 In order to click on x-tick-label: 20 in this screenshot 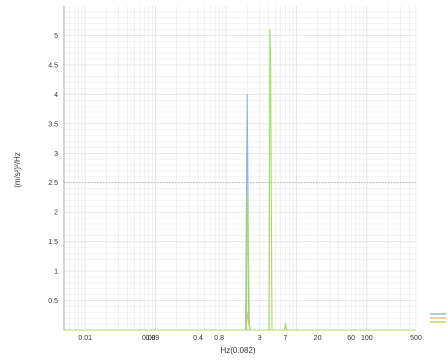, I will do `click(318, 338)`.